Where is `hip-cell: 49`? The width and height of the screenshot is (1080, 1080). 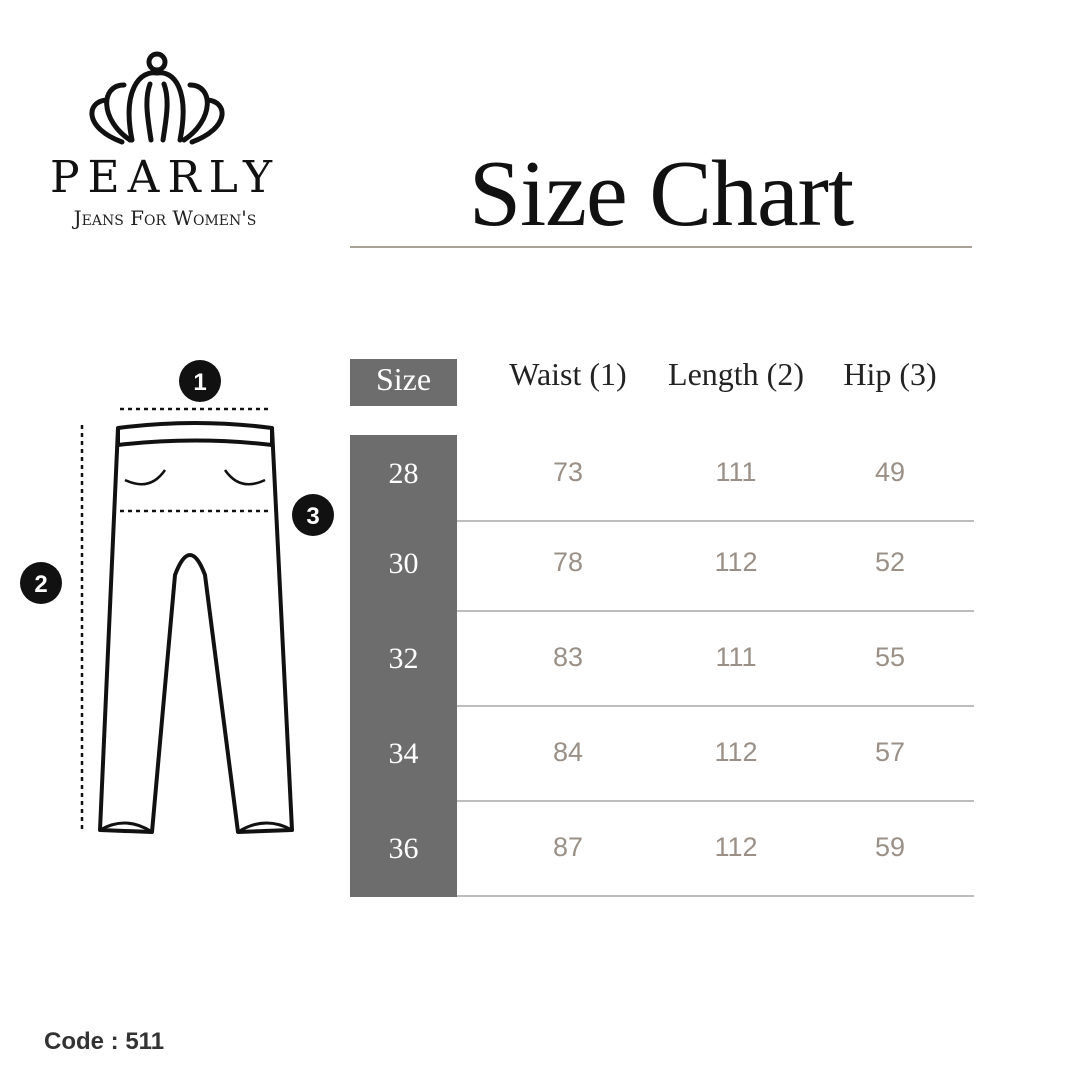
hip-cell: 49 is located at coordinates (890, 472).